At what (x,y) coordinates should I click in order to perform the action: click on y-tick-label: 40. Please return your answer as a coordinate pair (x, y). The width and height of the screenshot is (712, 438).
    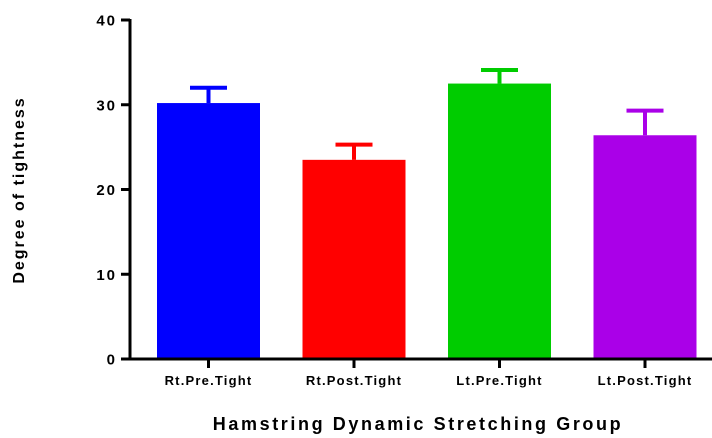
    Looking at the image, I should click on (106, 21).